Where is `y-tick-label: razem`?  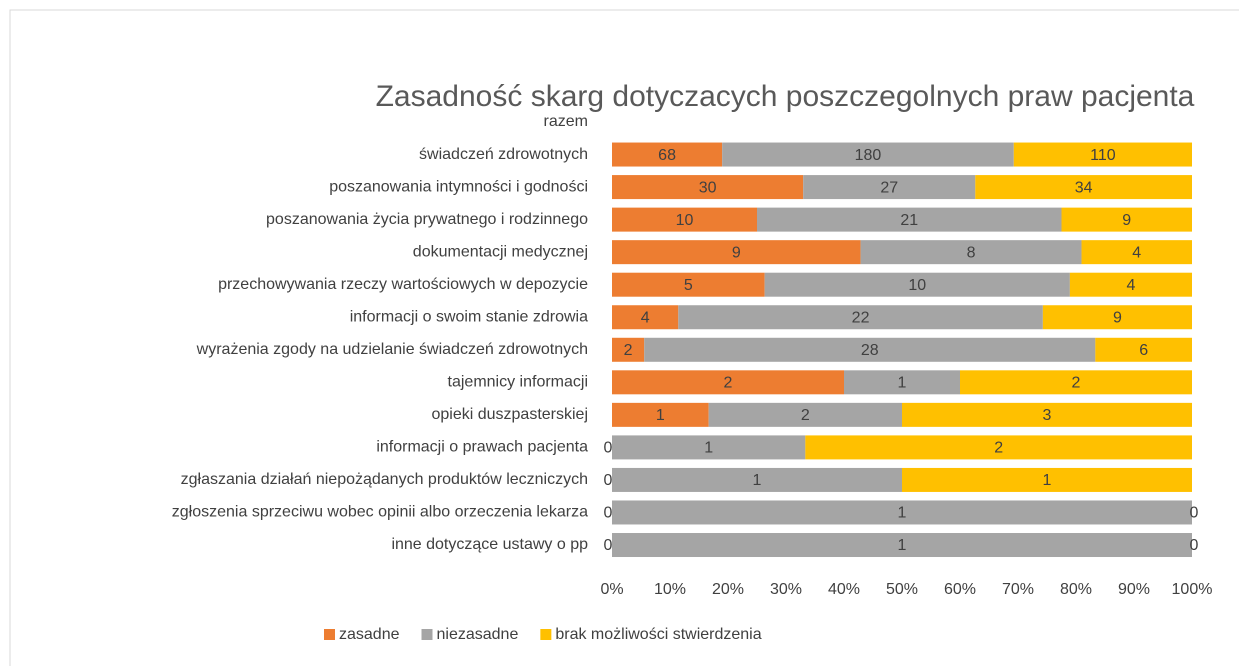 y-tick-label: razem is located at coordinates (566, 121).